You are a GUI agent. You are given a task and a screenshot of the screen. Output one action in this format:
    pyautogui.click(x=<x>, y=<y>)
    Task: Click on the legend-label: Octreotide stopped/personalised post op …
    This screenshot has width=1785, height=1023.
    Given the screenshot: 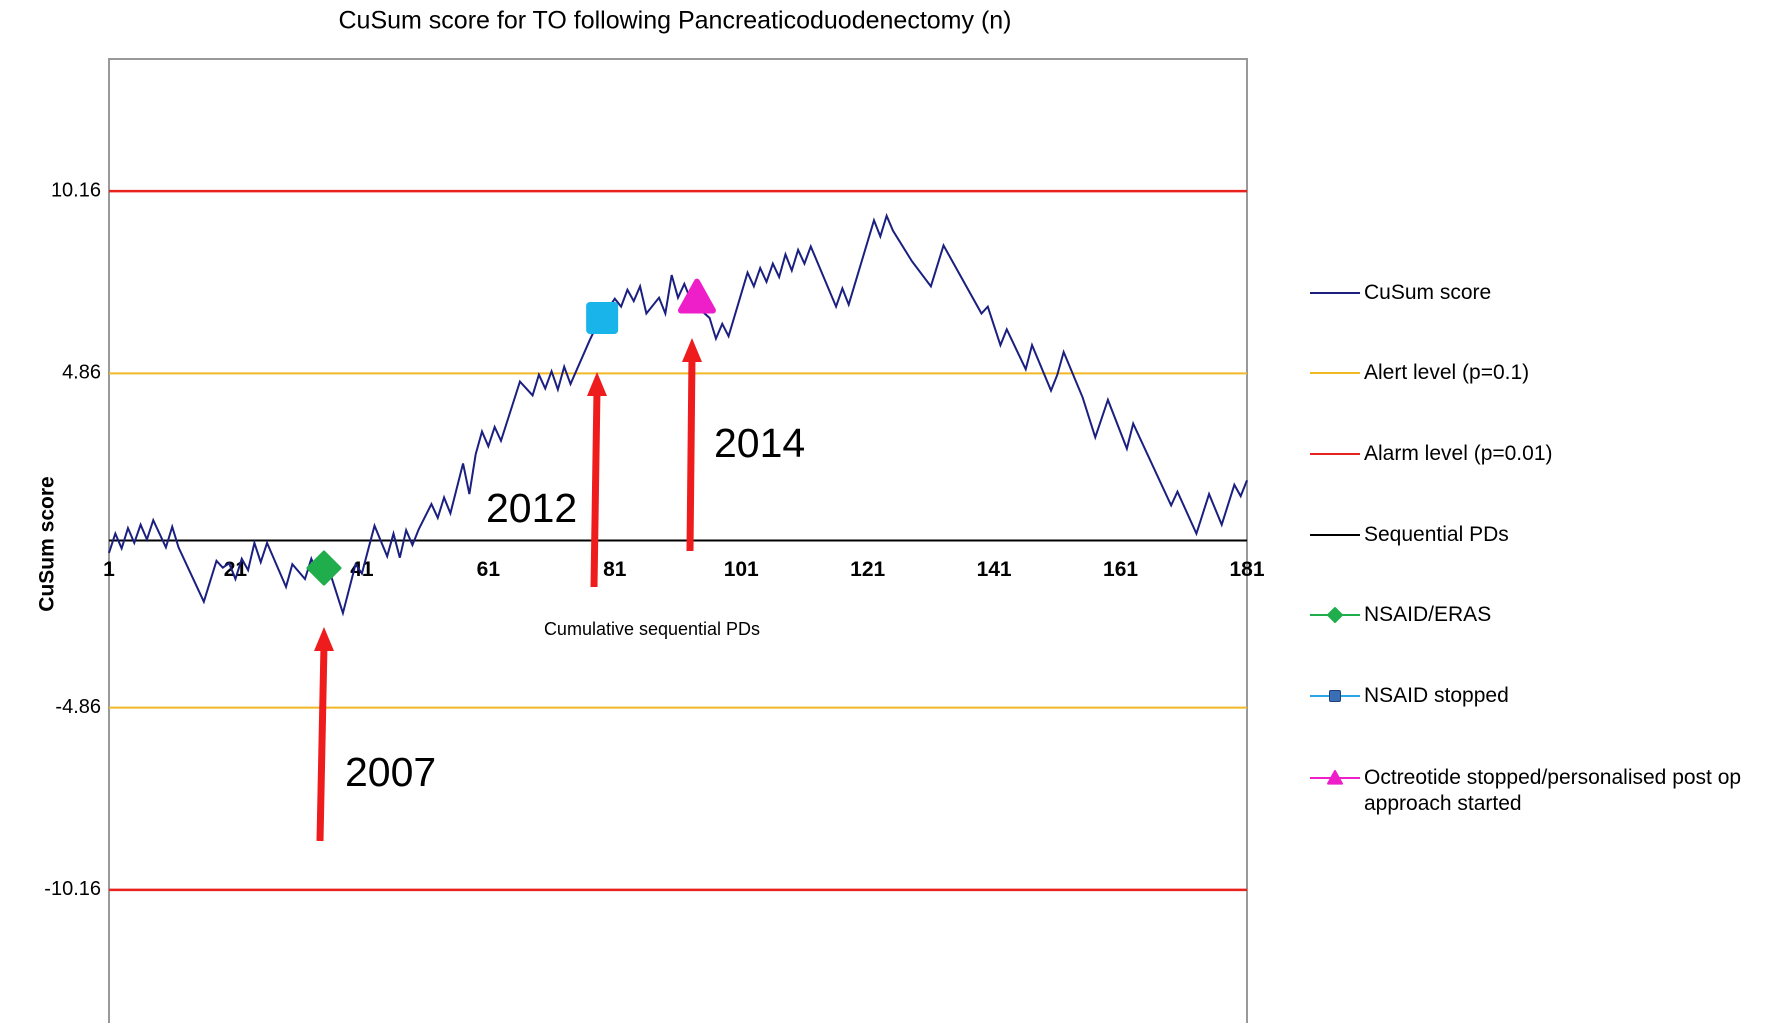 What is the action you would take?
    pyautogui.click(x=1553, y=790)
    